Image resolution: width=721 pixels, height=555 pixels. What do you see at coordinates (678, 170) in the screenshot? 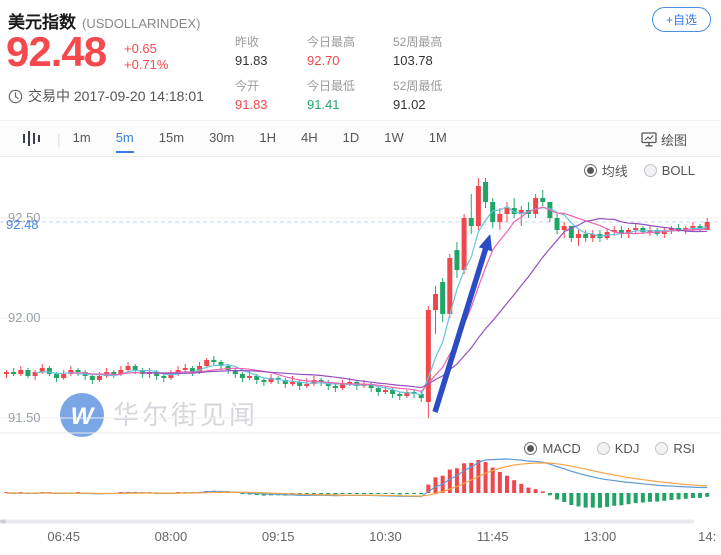
I see `radio-label: BOLL` at bounding box center [678, 170].